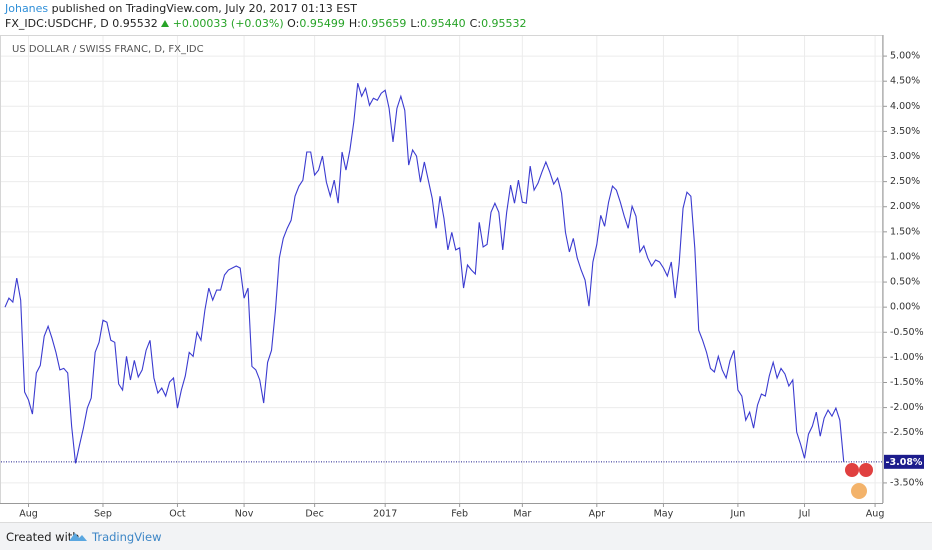 This screenshot has width=932, height=550. I want to click on ohlc-label: L:, so click(415, 23).